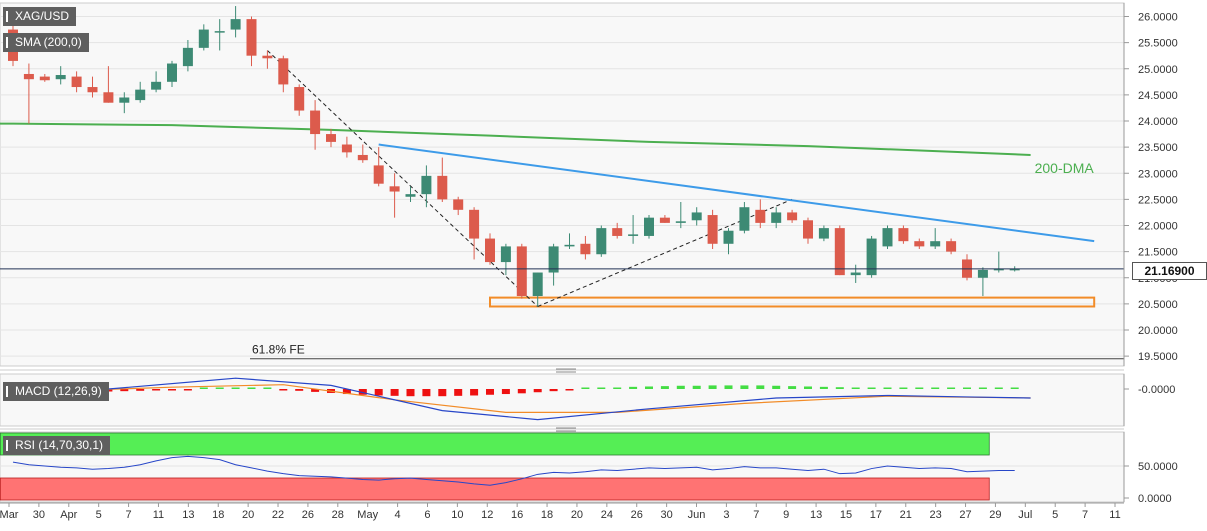 This screenshot has height=531, width=1207. Describe the element at coordinates (1158, 148) in the screenshot. I see `price-tick-label: 23.5000` at that location.